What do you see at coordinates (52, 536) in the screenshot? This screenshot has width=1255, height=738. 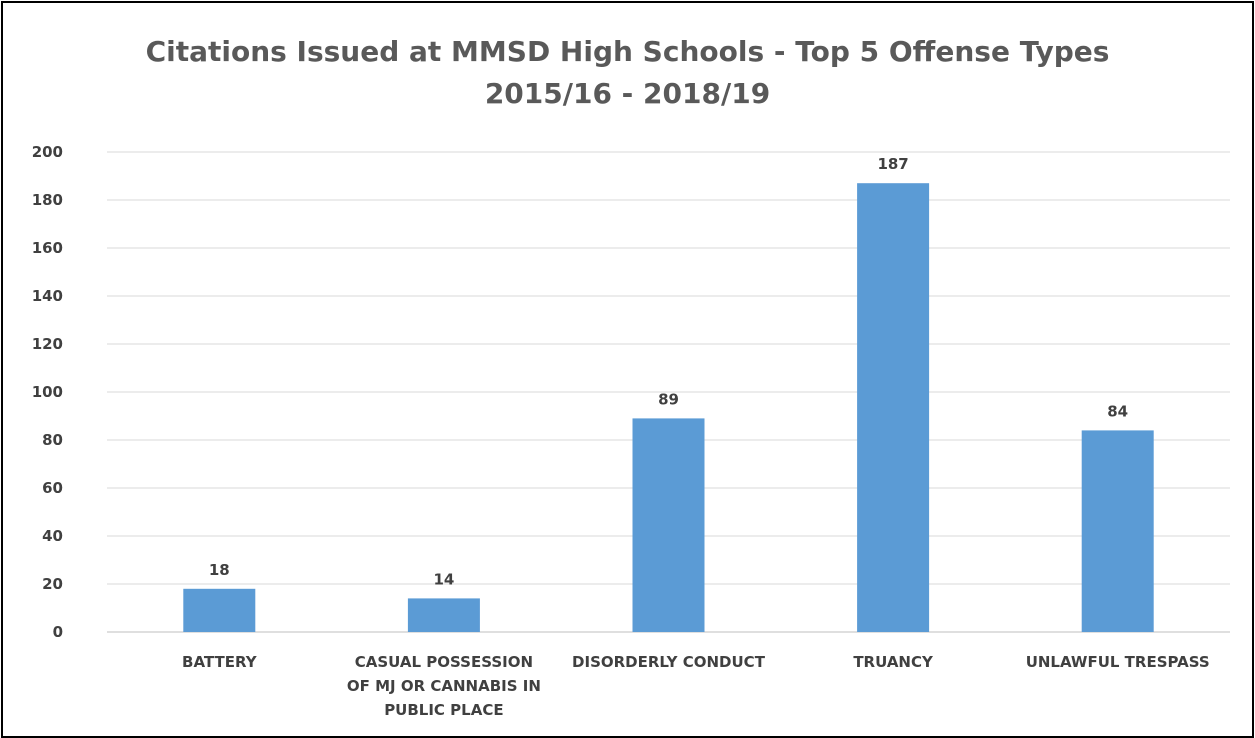 I see `y-tick-label: 40` at bounding box center [52, 536].